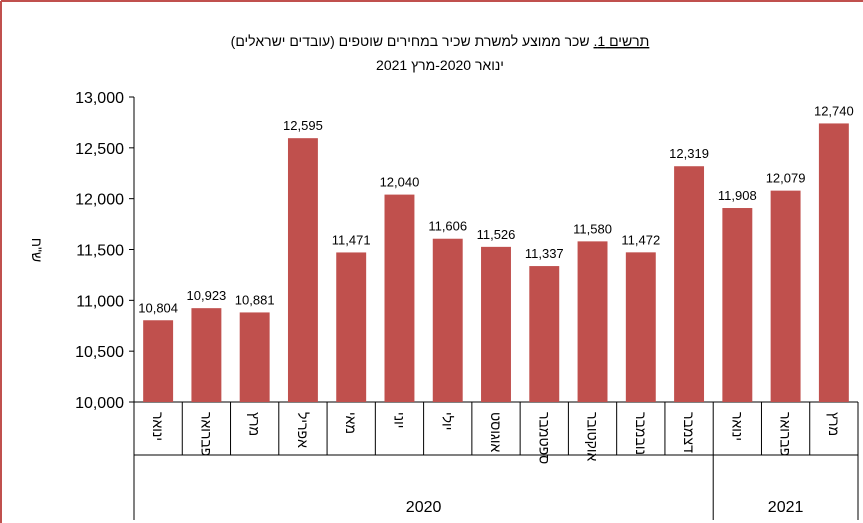  I want to click on value-label: 10,923, so click(207, 295).